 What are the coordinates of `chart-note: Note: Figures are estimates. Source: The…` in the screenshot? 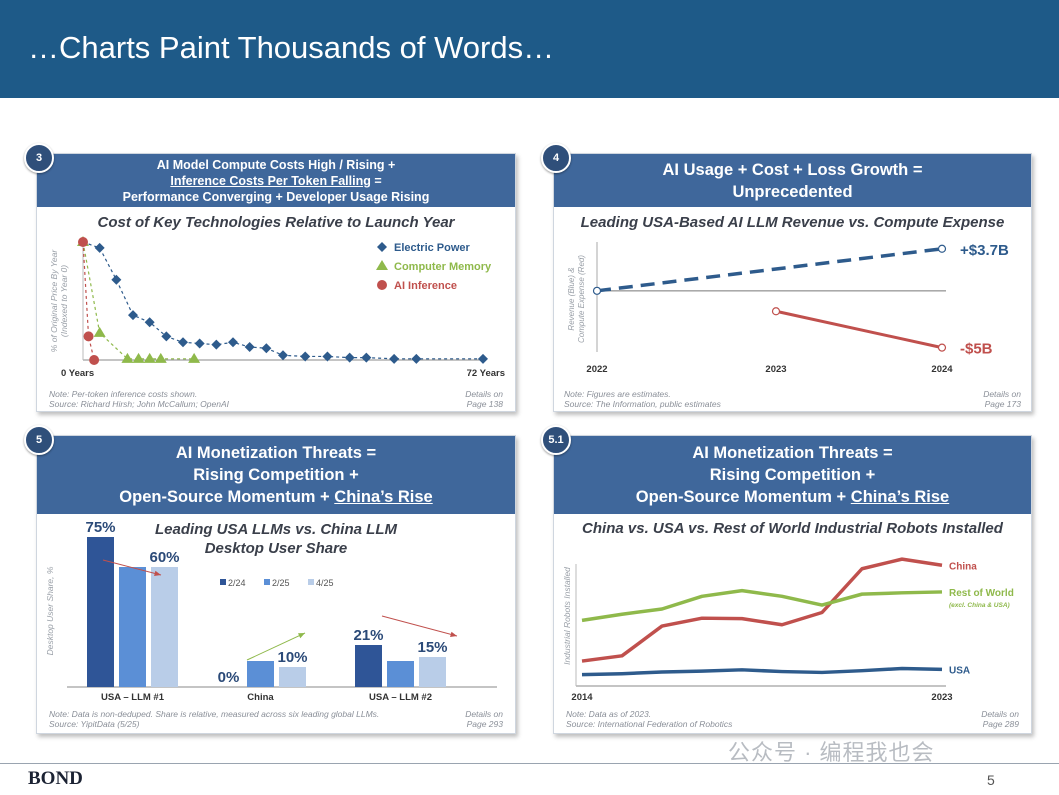 It's located at (642, 399).